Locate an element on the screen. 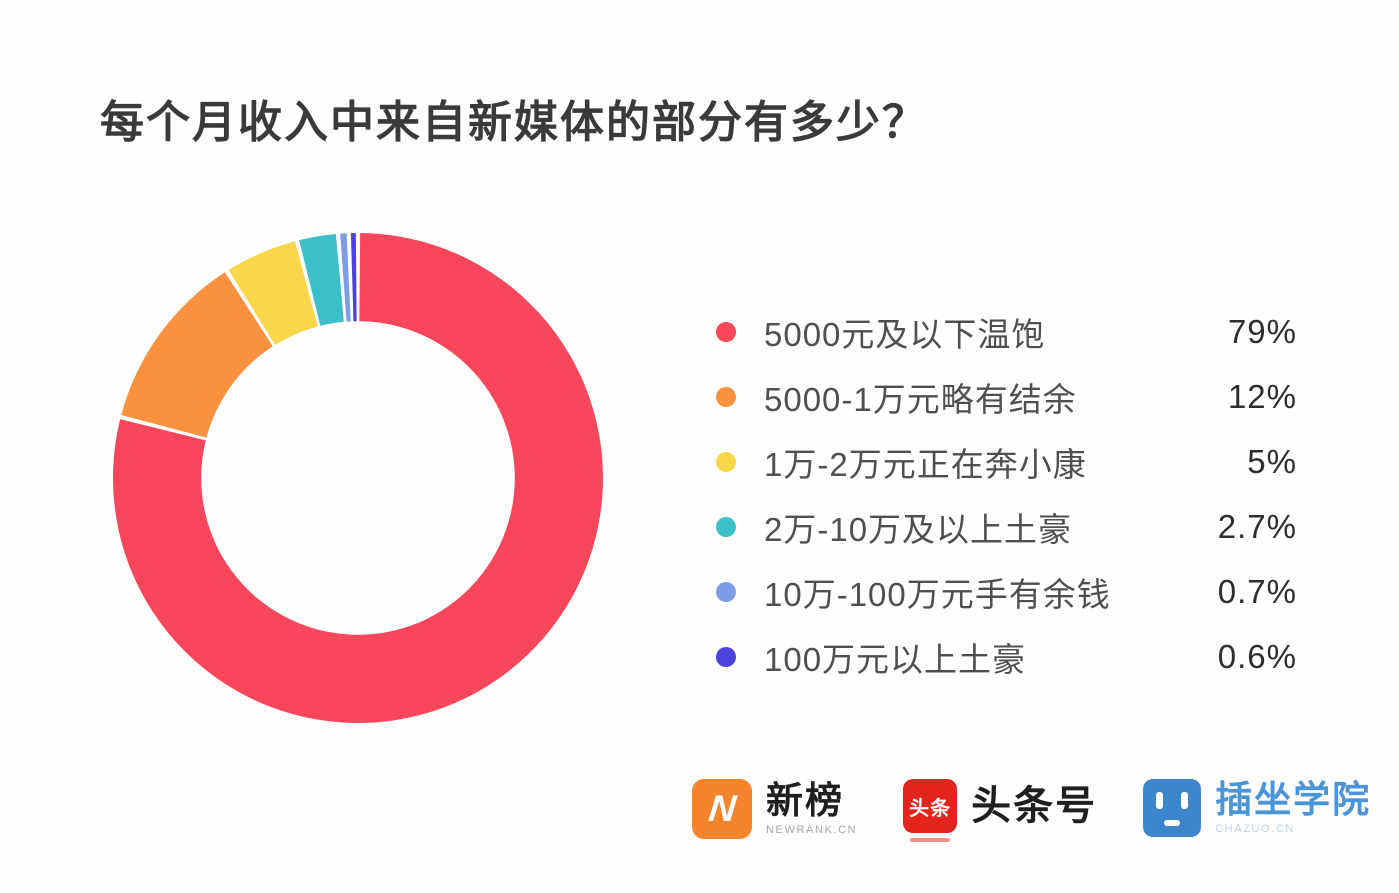 The height and width of the screenshot is (893, 1399). legend-item: 2万-10万及以上土豪 2.7% is located at coordinates (1001, 526).